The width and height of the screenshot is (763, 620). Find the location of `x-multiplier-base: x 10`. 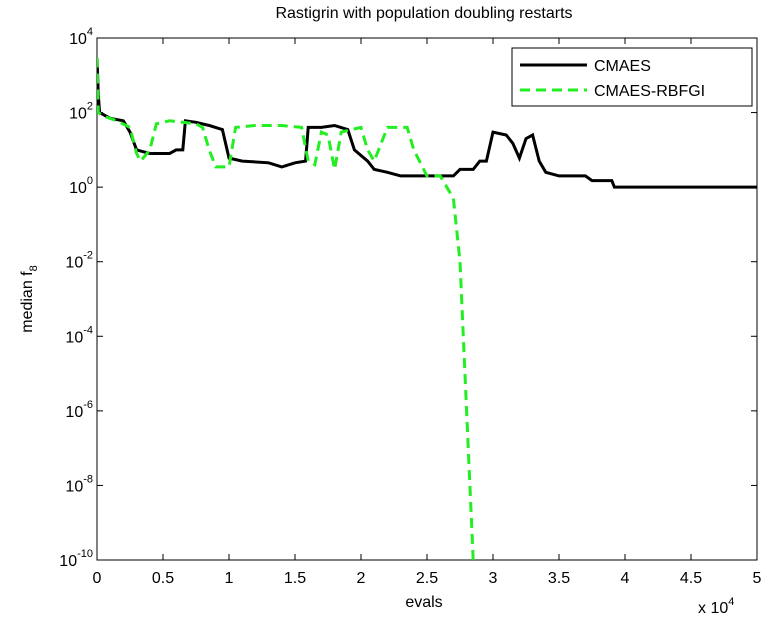

x-multiplier-base: x 10 is located at coordinates (713, 608).